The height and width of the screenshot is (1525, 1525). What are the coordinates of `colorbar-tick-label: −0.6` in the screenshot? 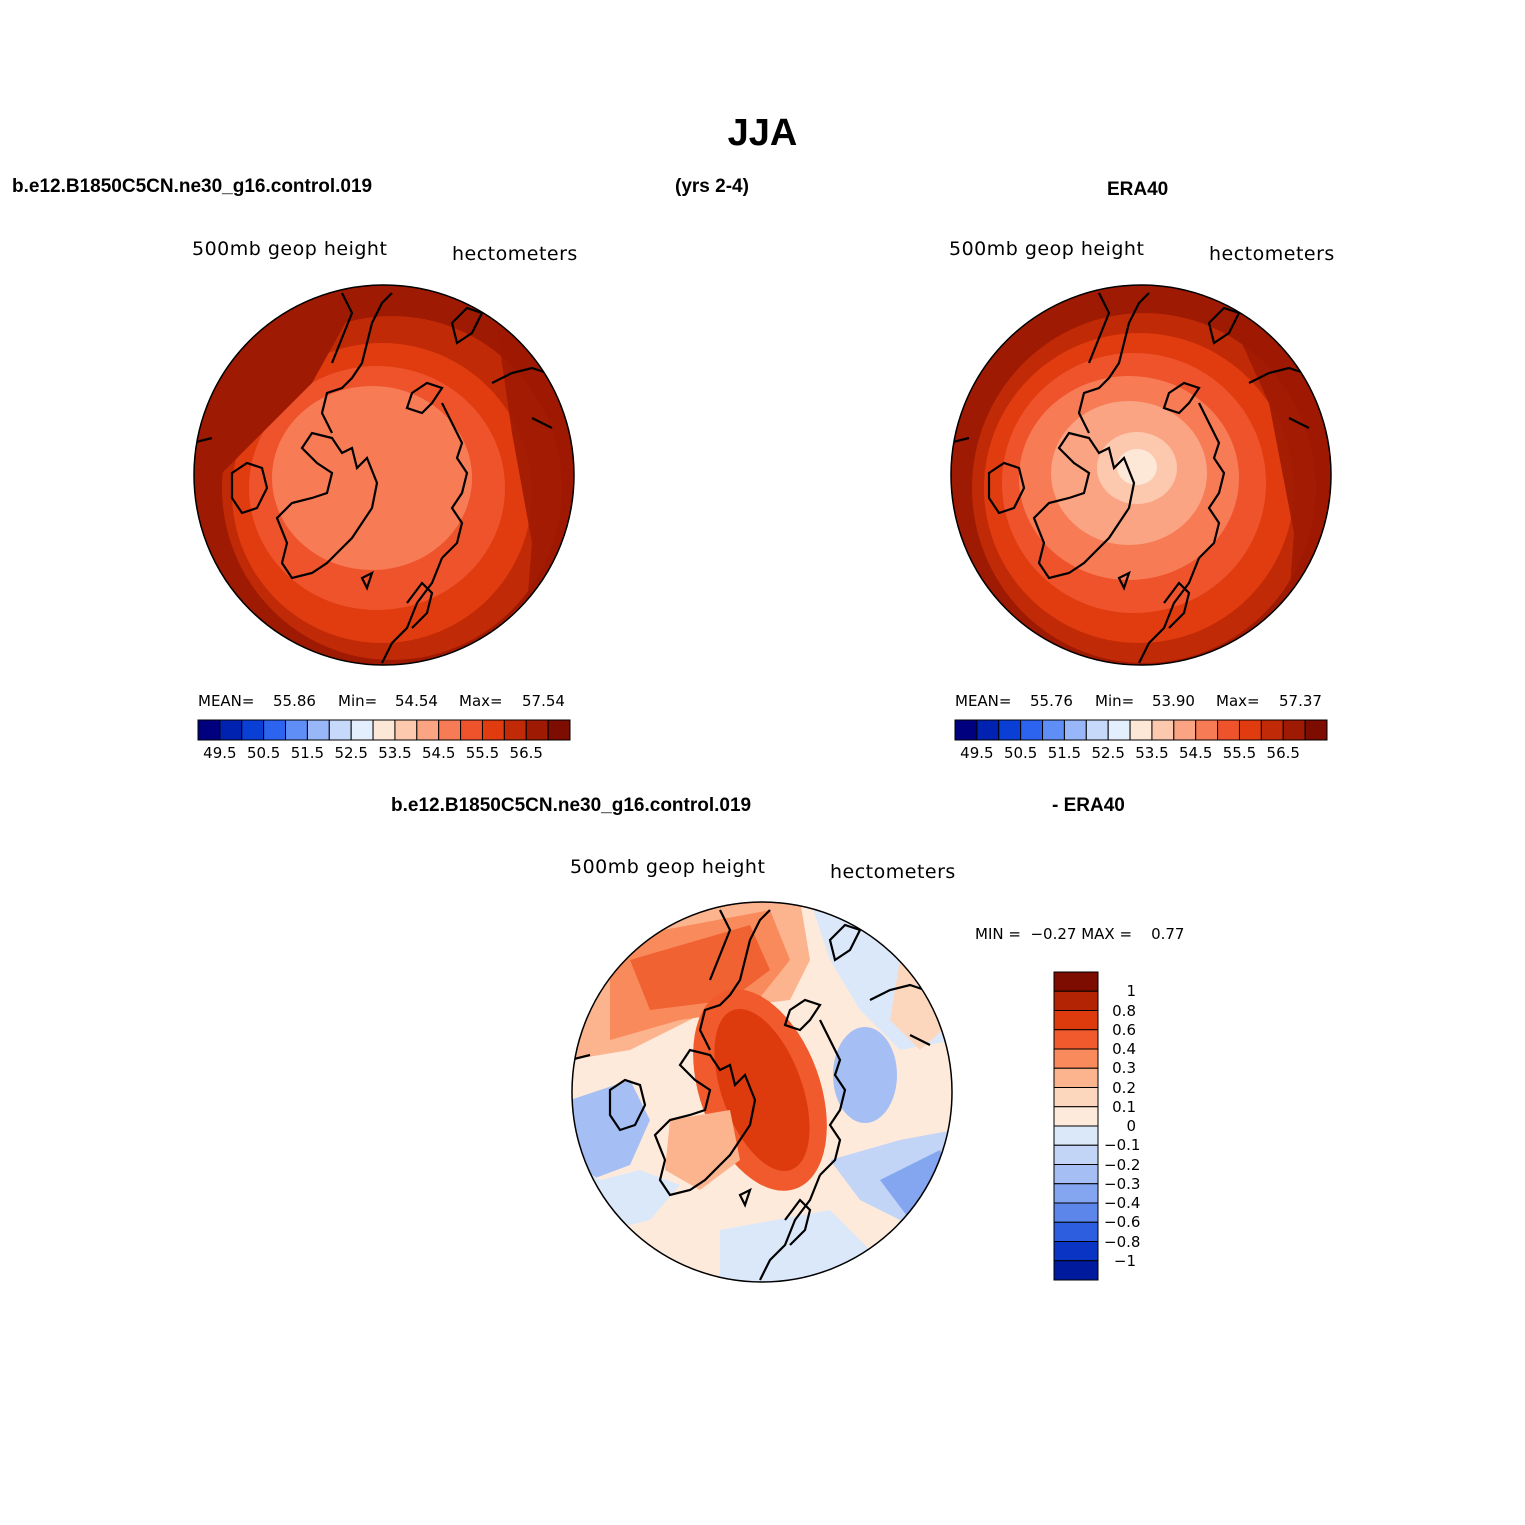 It's located at (1122, 1222).